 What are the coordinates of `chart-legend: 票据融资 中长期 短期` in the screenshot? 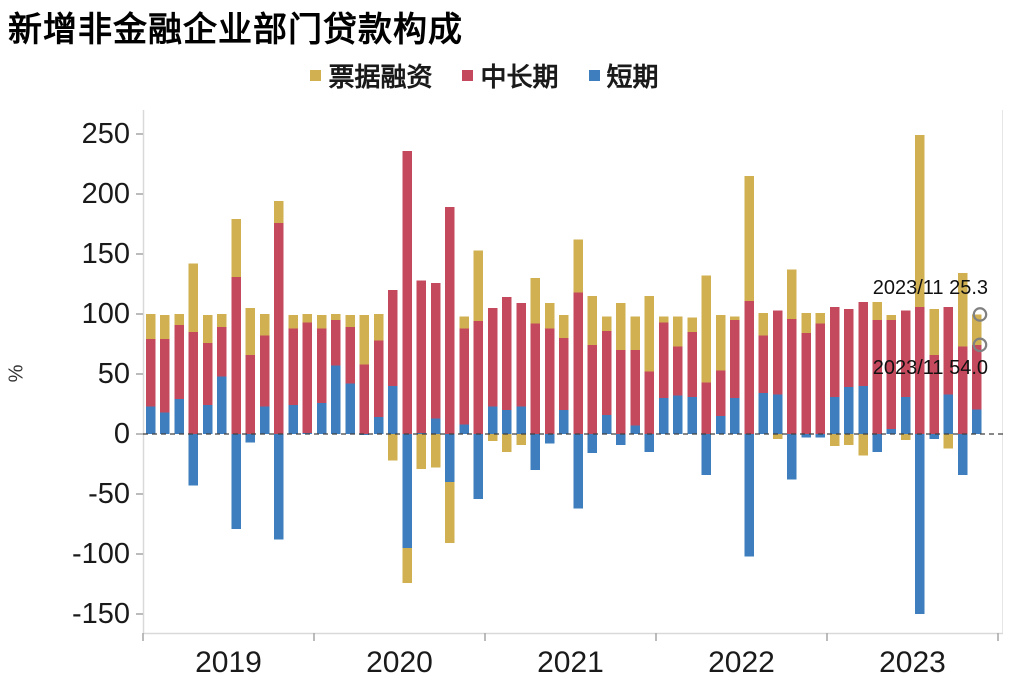 It's located at (484, 75).